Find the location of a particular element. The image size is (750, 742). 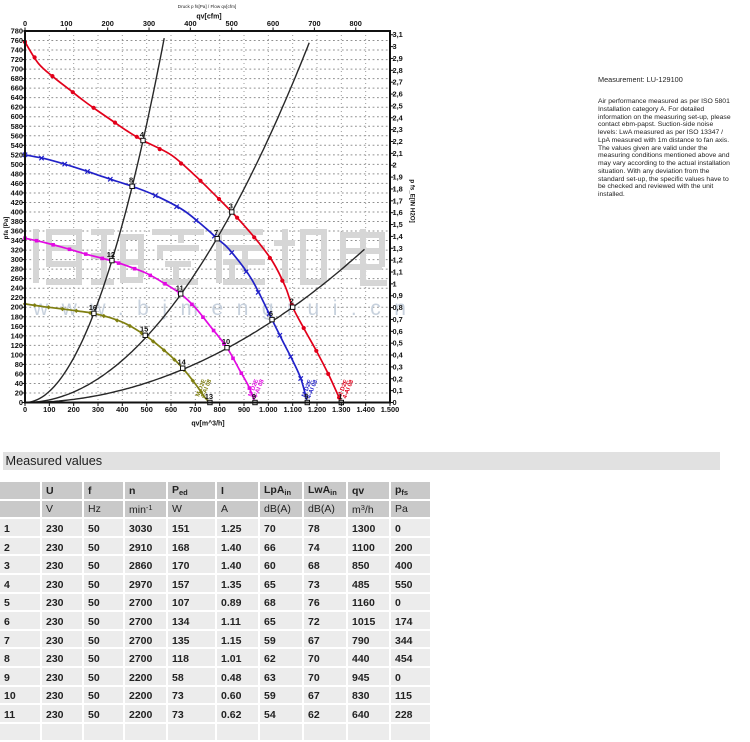

svg-text: 1.000 is located at coordinates (268, 409).